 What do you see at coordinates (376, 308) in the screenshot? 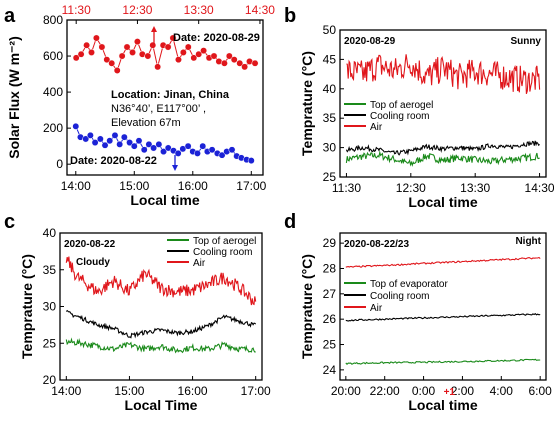
I see `panel-d-legend-label: Air` at bounding box center [376, 308].